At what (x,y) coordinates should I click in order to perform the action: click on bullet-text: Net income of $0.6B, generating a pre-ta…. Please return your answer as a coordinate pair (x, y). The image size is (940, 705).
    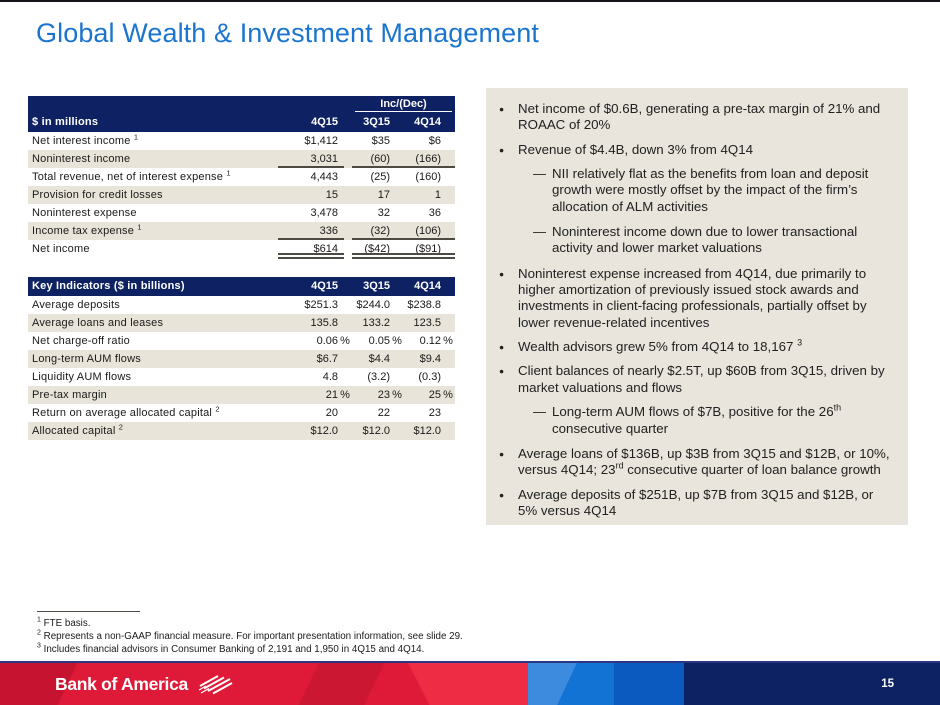
    Looking at the image, I should click on (699, 117).